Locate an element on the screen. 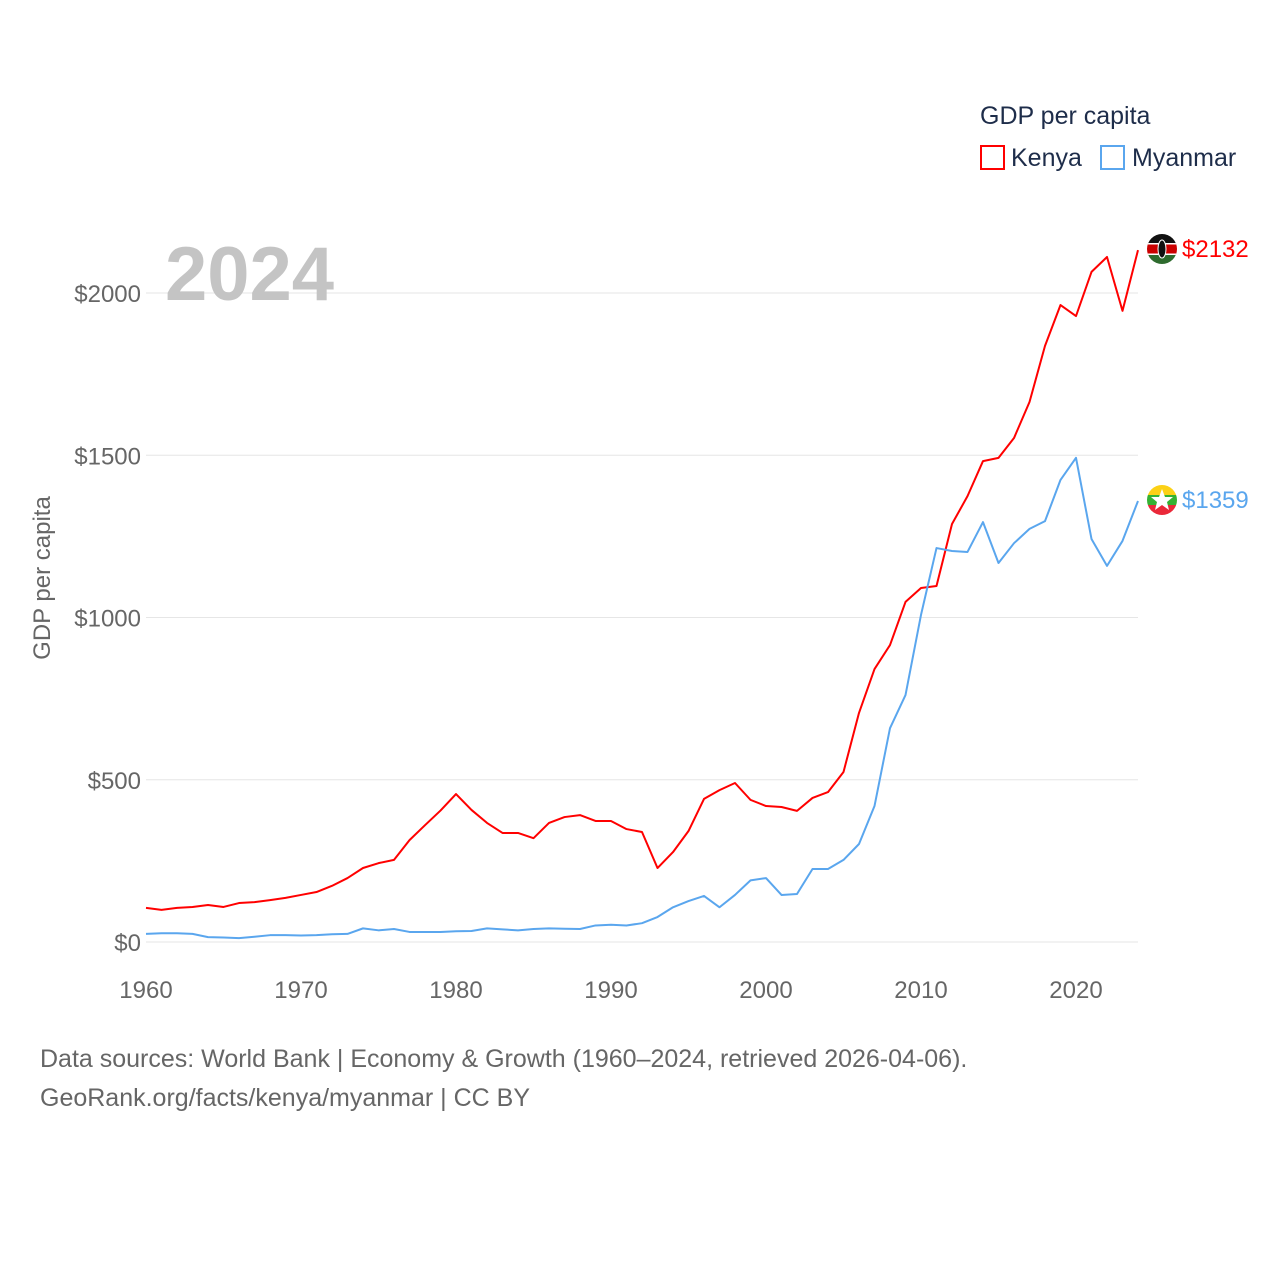 The width and height of the screenshot is (1280, 1280). y-tick-label: $0 is located at coordinates (127, 943).